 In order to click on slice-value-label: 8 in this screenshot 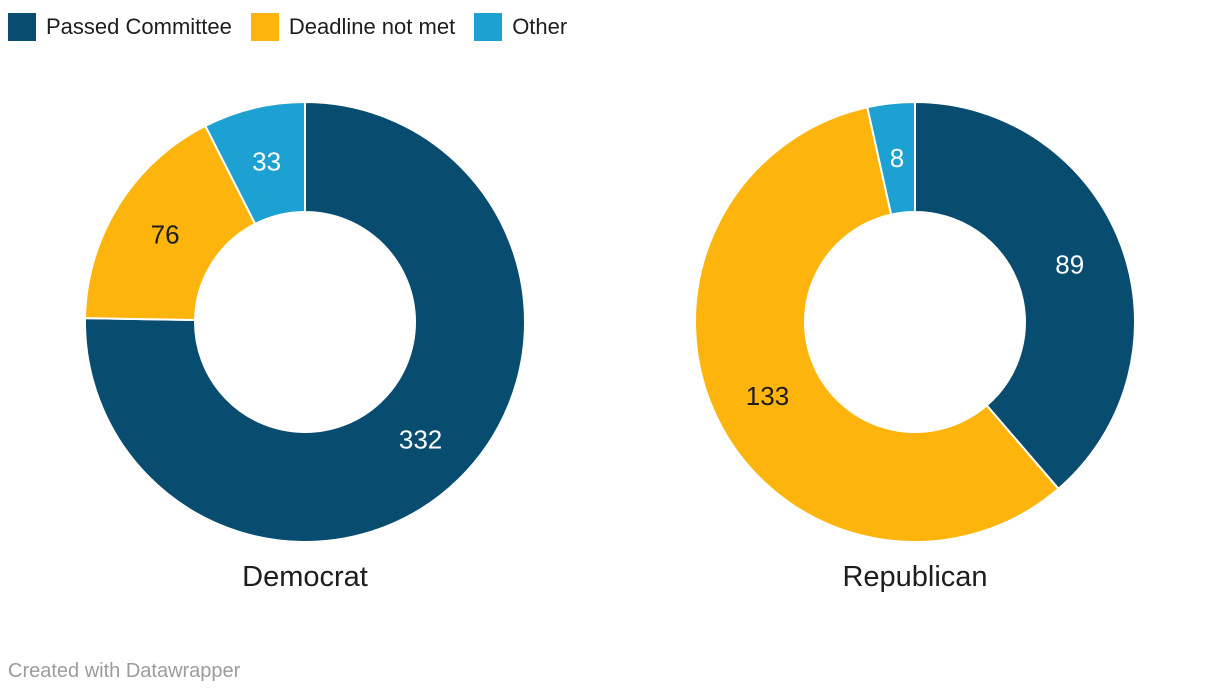, I will do `click(897, 158)`.